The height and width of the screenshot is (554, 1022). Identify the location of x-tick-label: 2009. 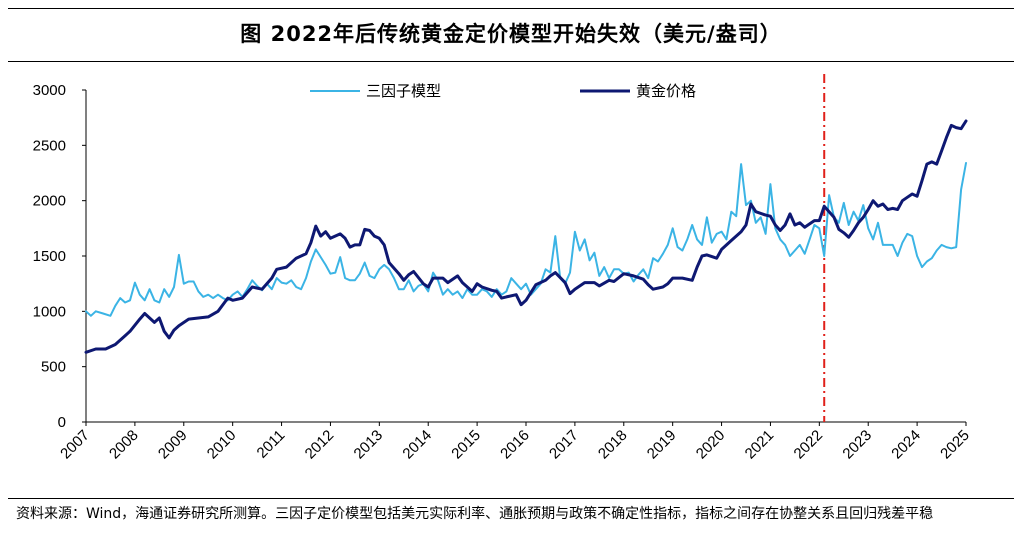
(173, 445).